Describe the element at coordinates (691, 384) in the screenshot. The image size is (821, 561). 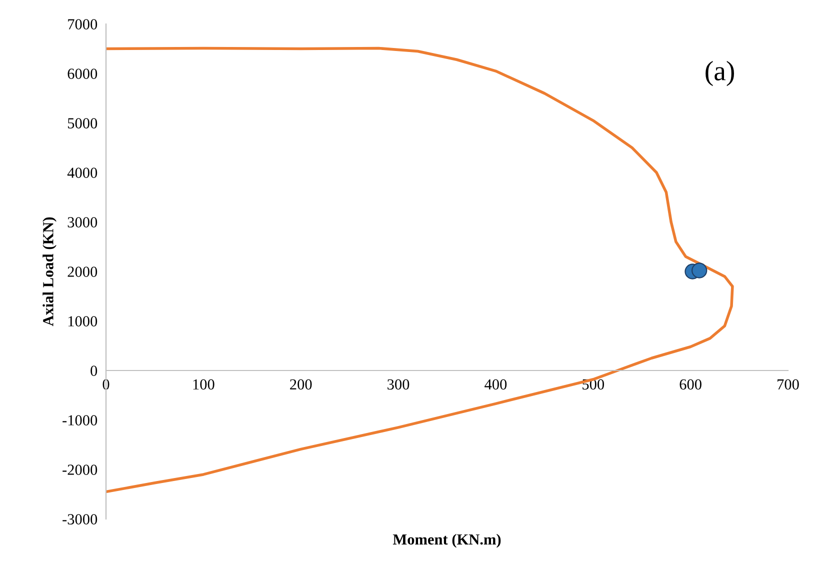
I see `x-tick-label: 600` at that location.